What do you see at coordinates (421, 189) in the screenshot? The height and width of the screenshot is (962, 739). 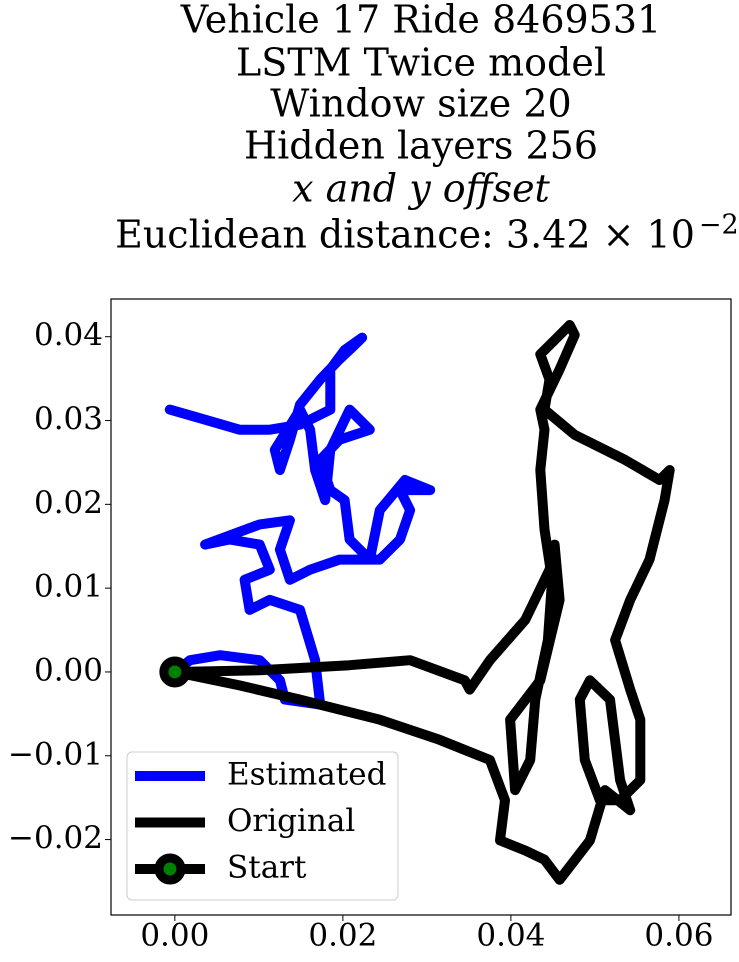 I see `title-line: x and y offset` at bounding box center [421, 189].